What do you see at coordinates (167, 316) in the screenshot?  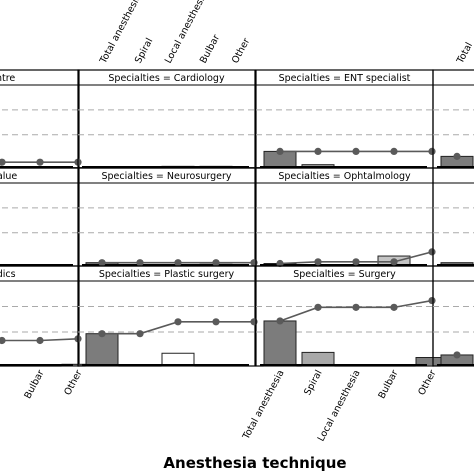 I see `facet-panel: Specialties = Plastic surgery` at bounding box center [167, 316].